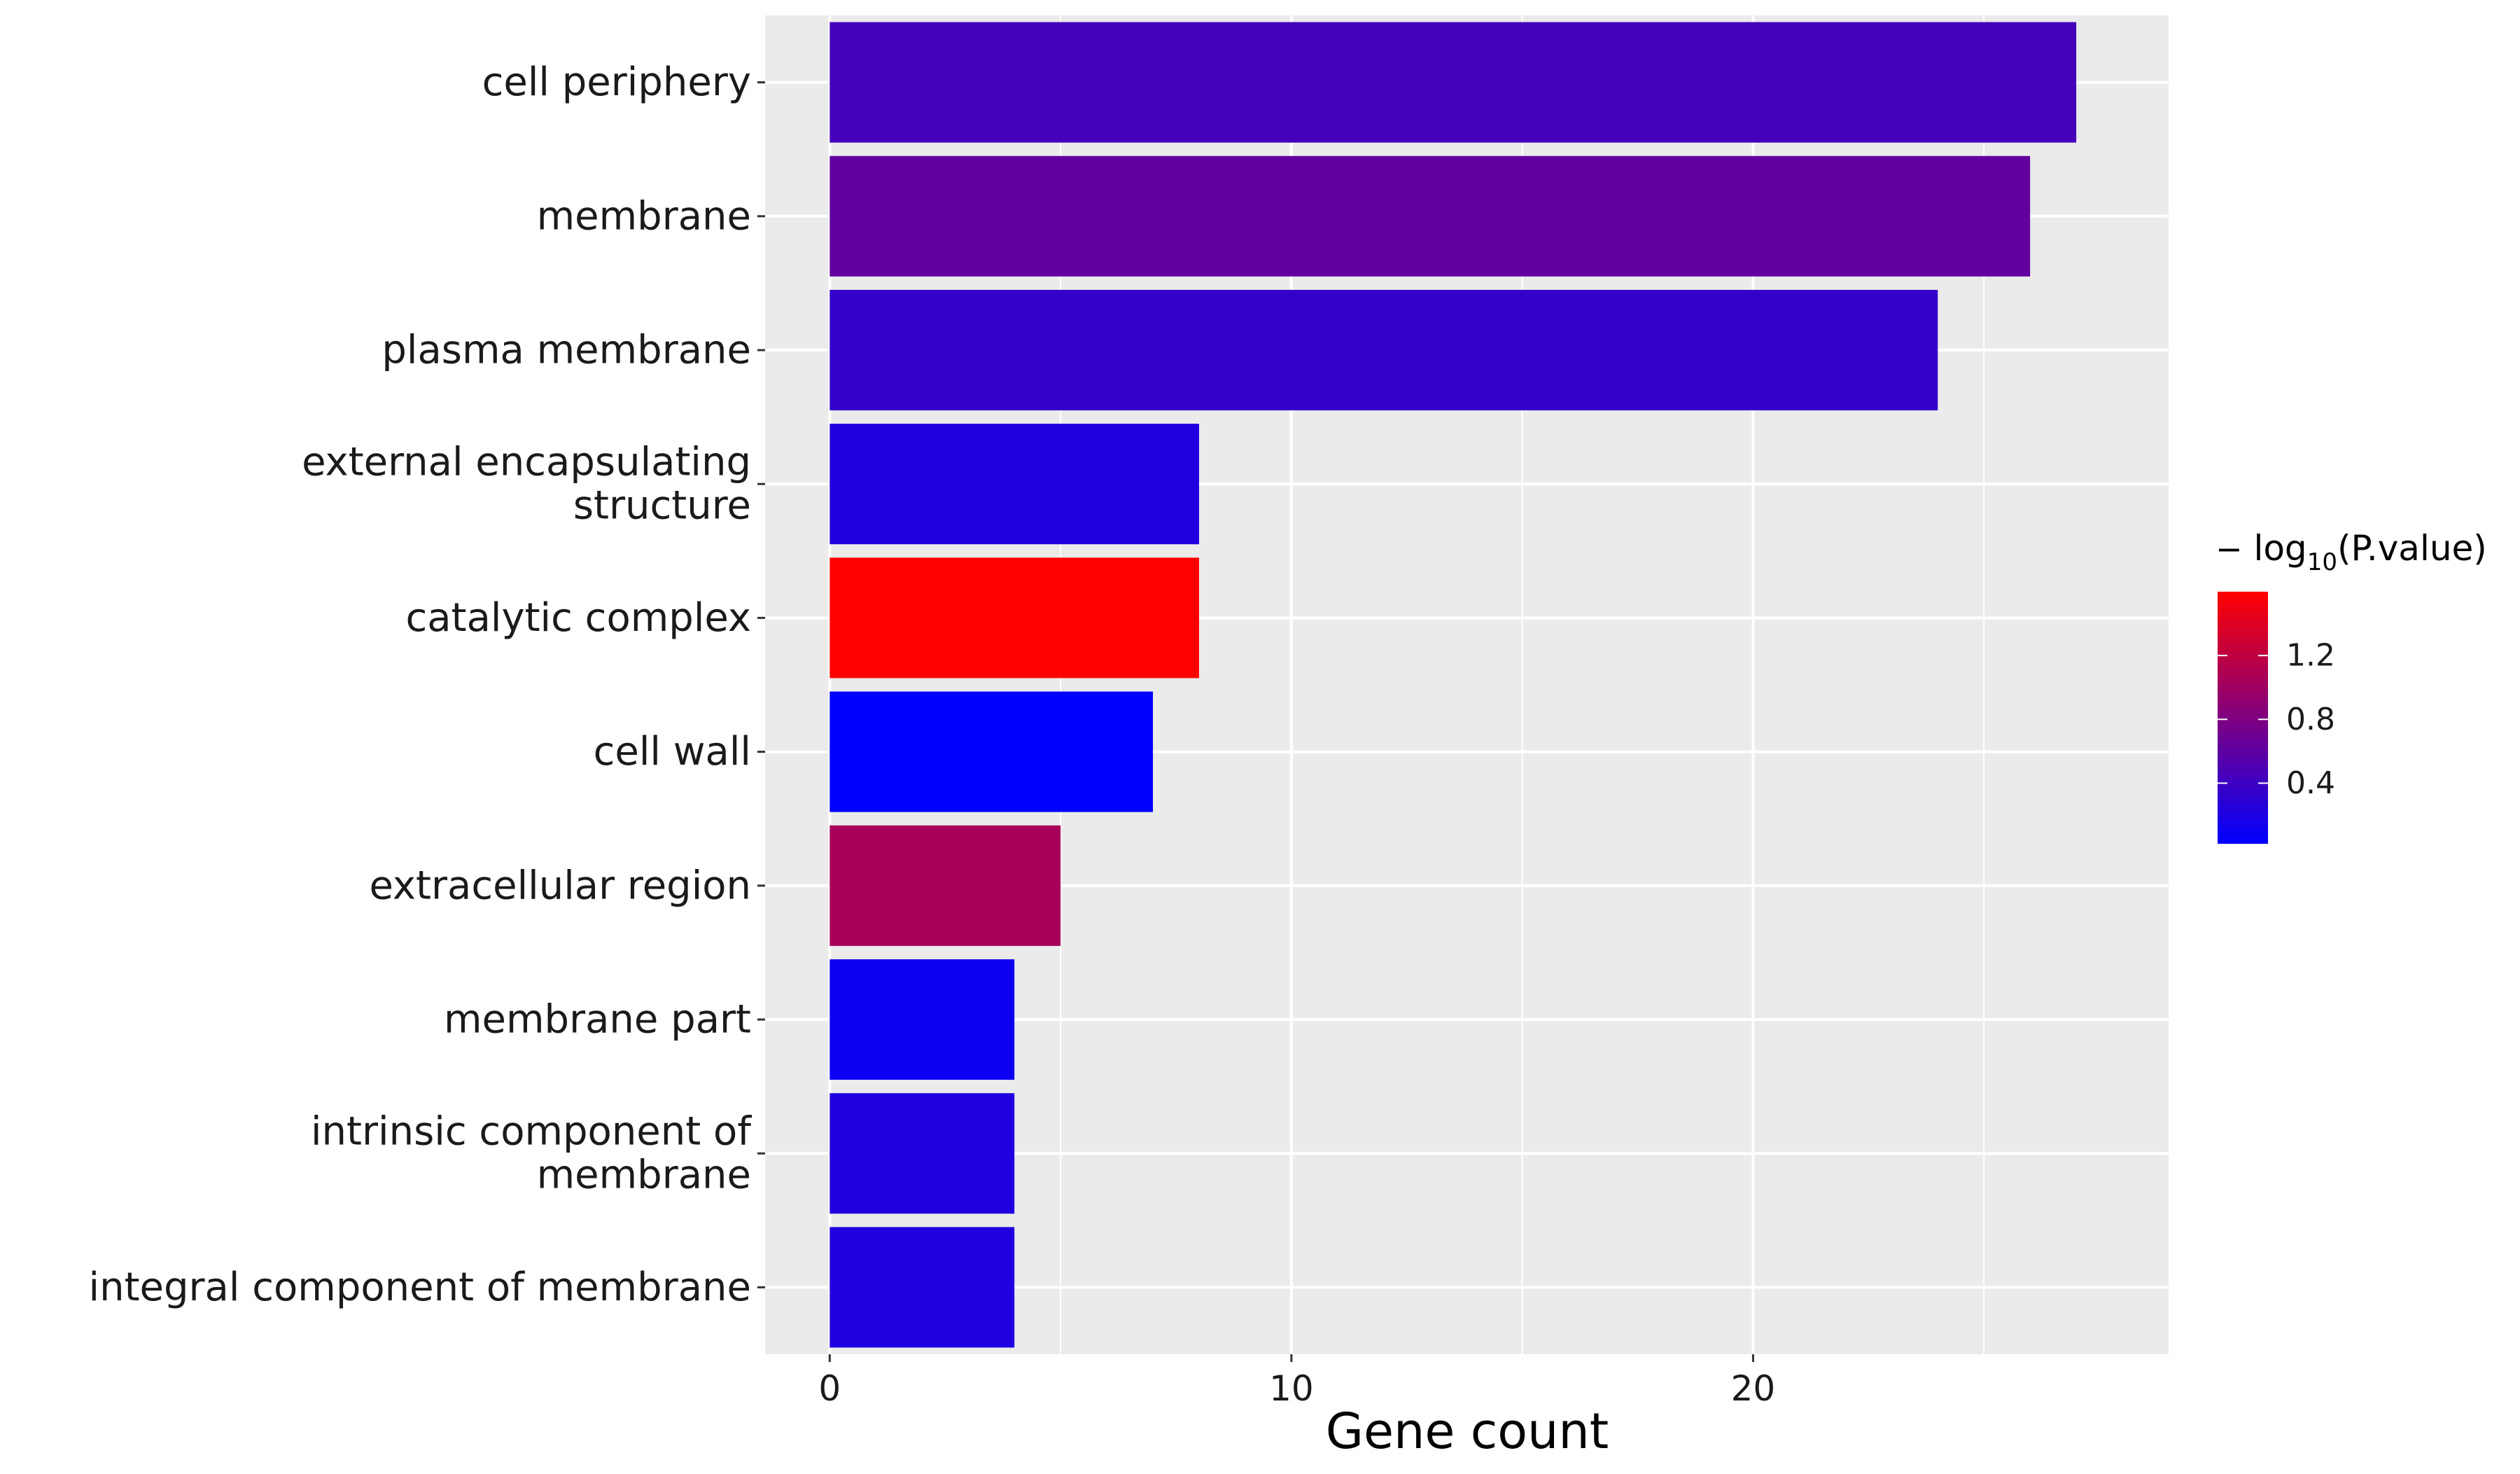 This screenshot has width=2520, height=1474. Describe the element at coordinates (531, 1132) in the screenshot. I see `y-tick-label: intrinsic component of` at that location.